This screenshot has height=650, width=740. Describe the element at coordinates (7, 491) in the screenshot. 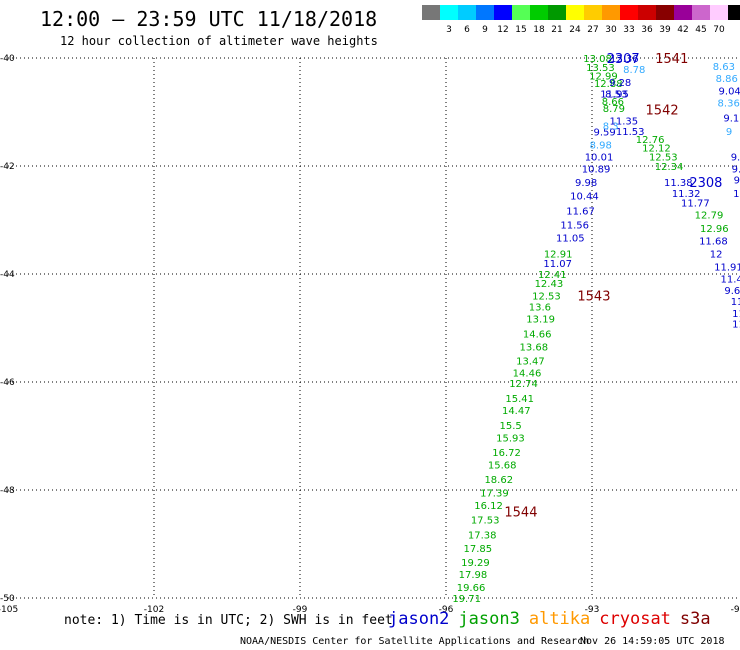

I see `y-tick-label: -48` at that location.